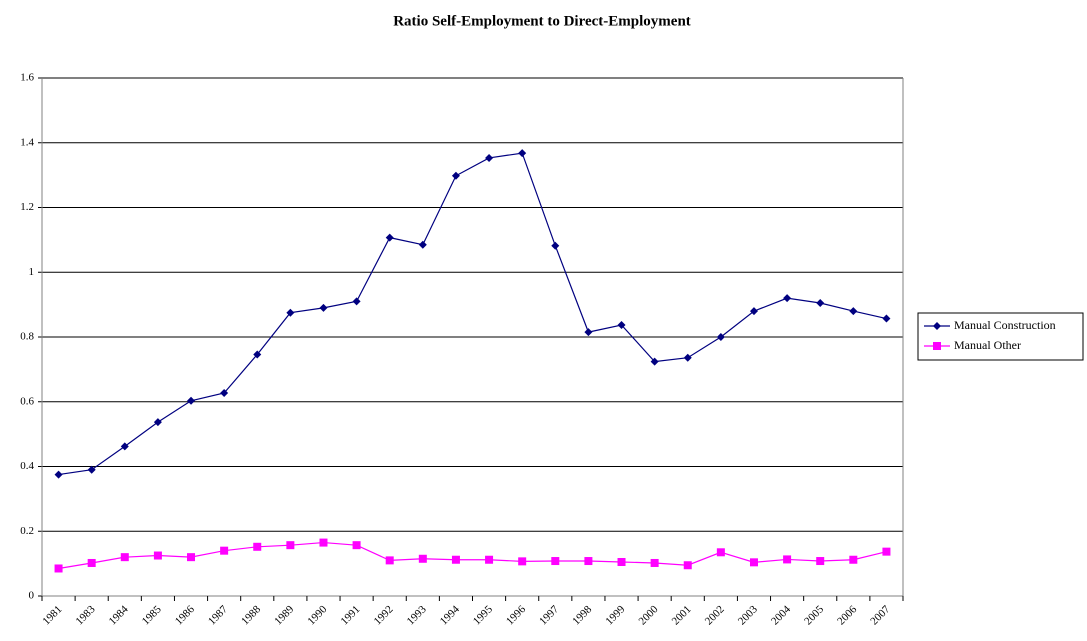  Describe the element at coordinates (549, 615) in the screenshot. I see `x-tick-label: 1997` at that location.